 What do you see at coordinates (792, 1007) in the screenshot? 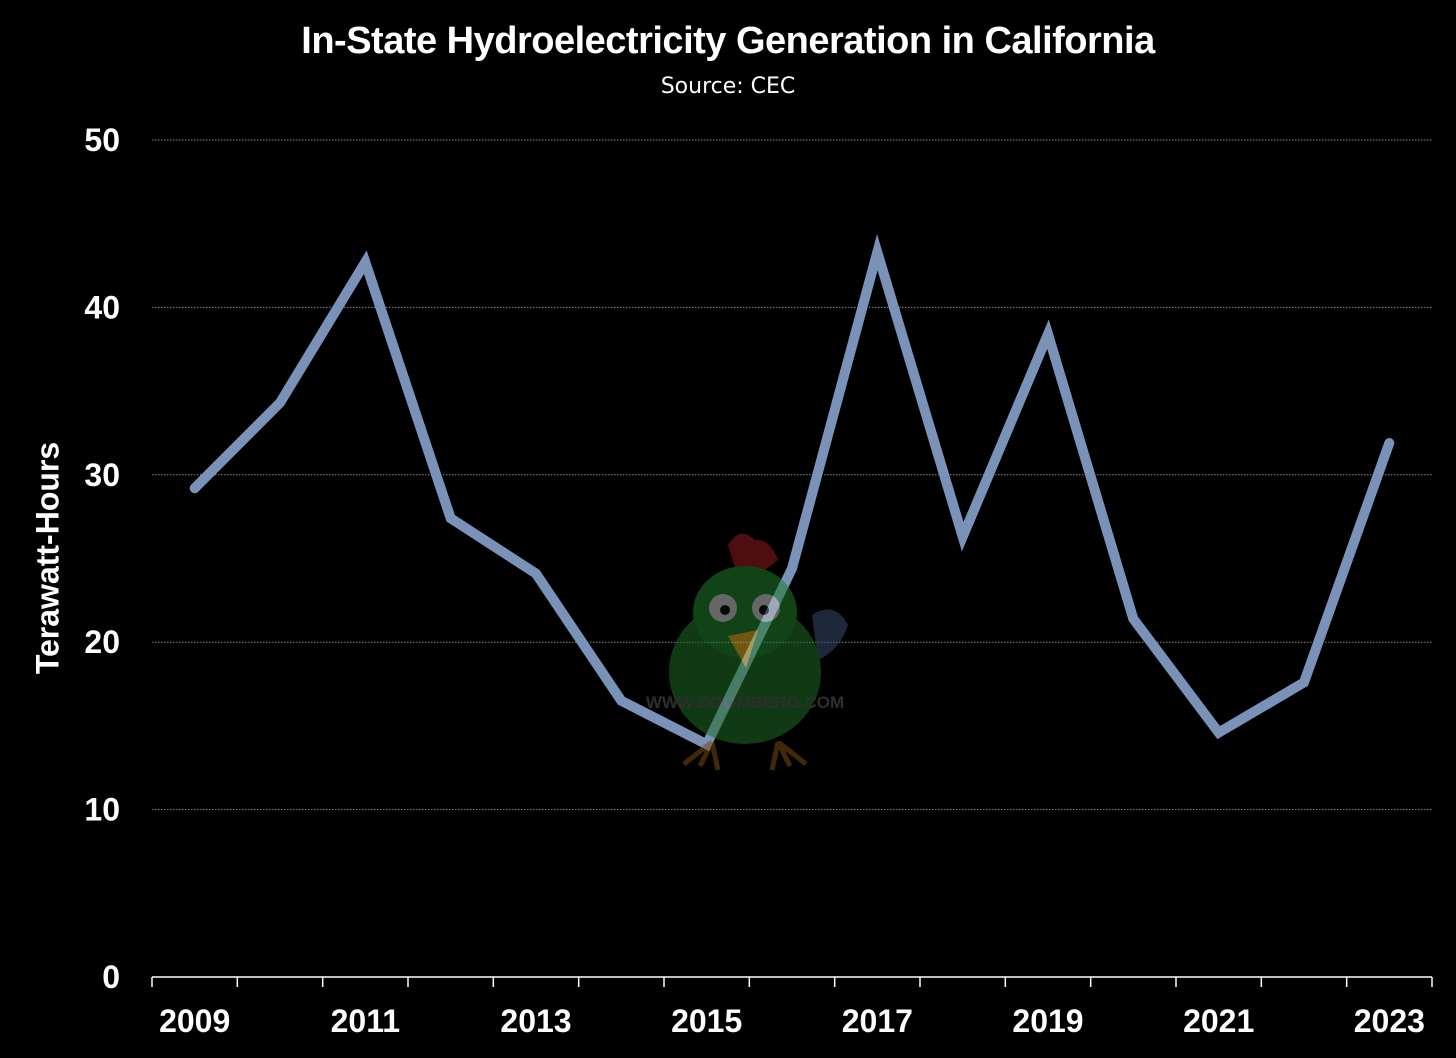
I see `x-axis: 2009 2011 2013 2015 2017 2019 2021 2023` at bounding box center [792, 1007].